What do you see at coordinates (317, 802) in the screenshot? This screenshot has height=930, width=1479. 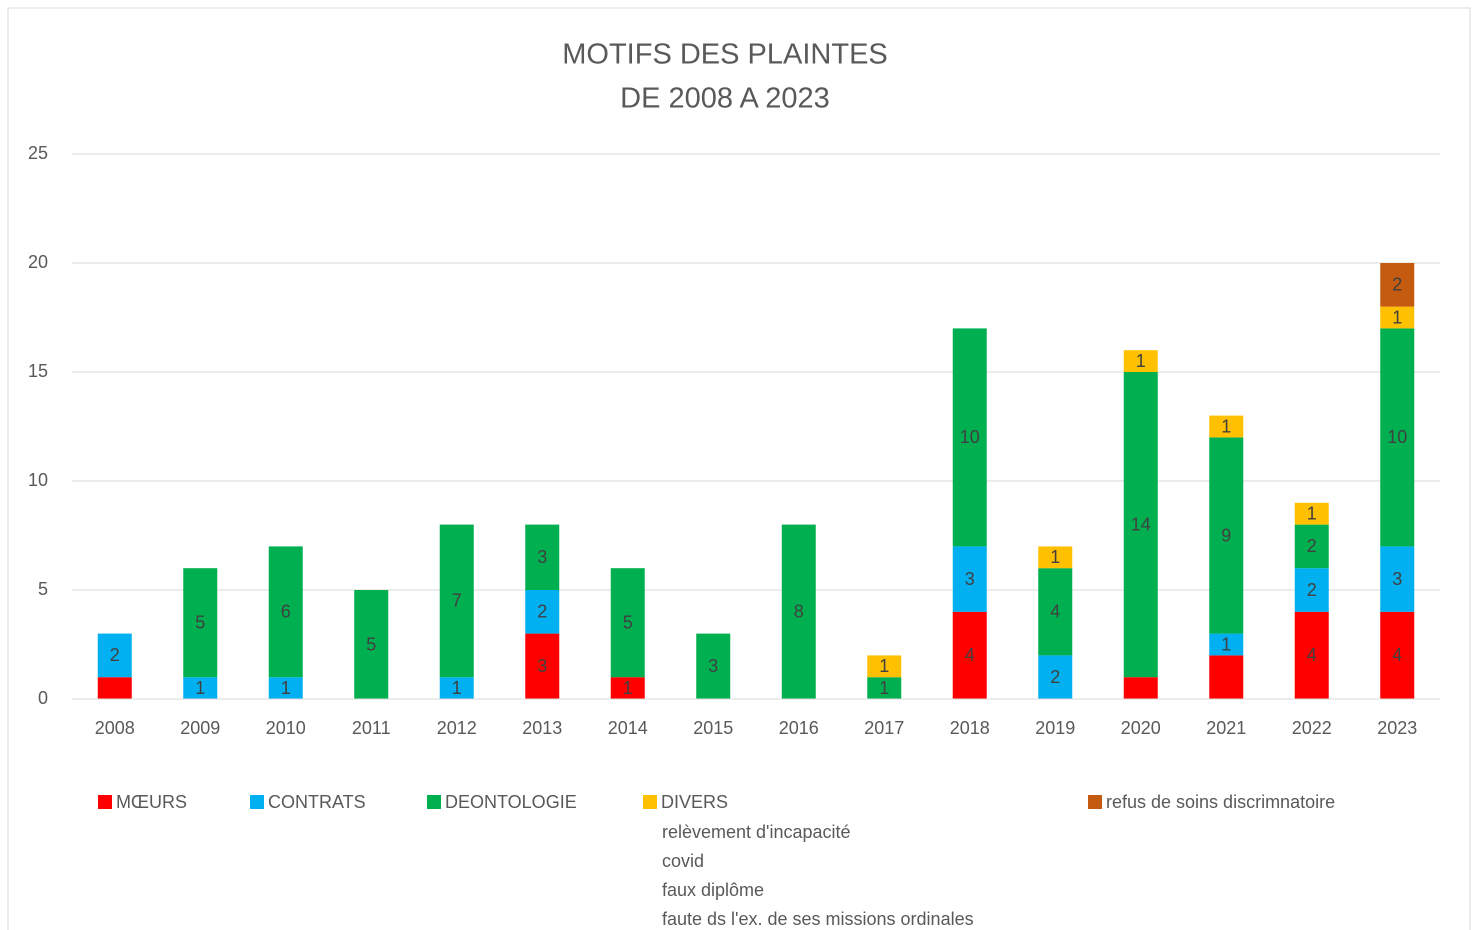 I see `legend-label: CONTRATS` at bounding box center [317, 802].